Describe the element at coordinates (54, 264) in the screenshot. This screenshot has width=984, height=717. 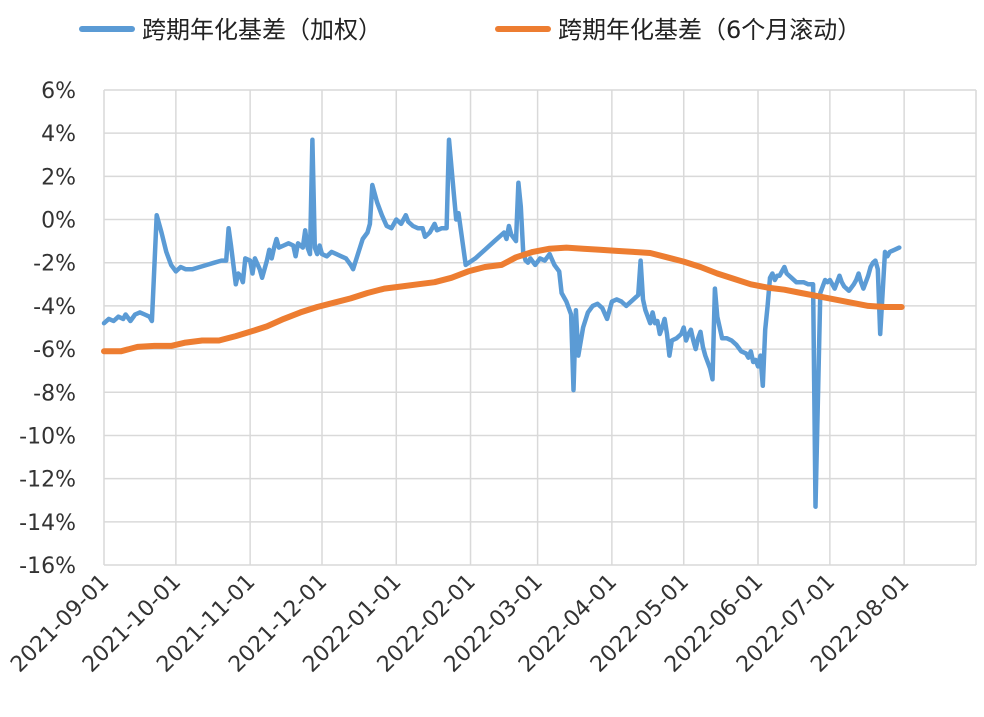
I see `y-tick-label: -2%` at that location.